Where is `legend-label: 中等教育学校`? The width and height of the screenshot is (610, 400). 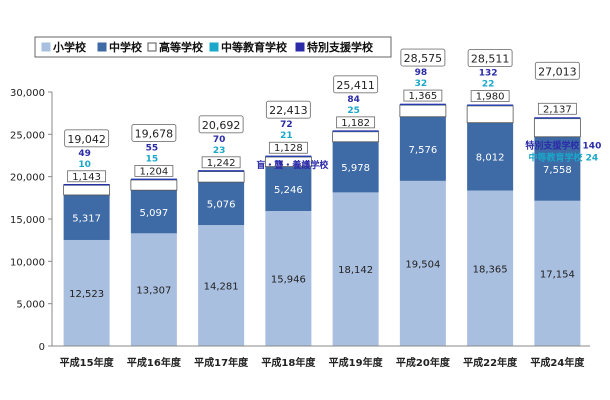 legend-label: 中等教育学校 is located at coordinates (254, 47).